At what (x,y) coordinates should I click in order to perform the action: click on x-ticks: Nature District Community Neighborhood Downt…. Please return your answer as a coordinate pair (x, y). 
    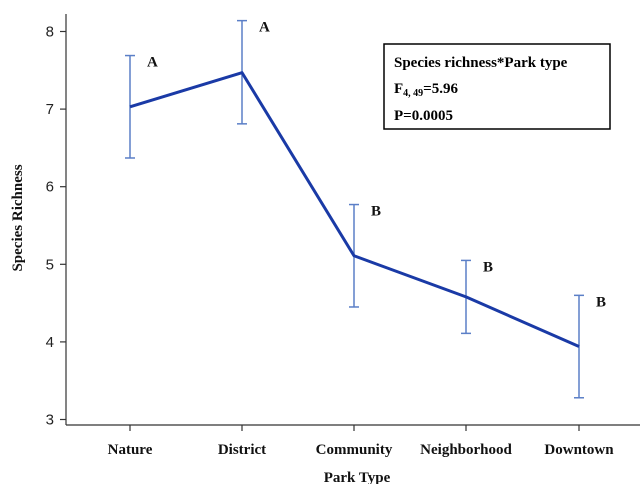
    Looking at the image, I should click on (361, 441).